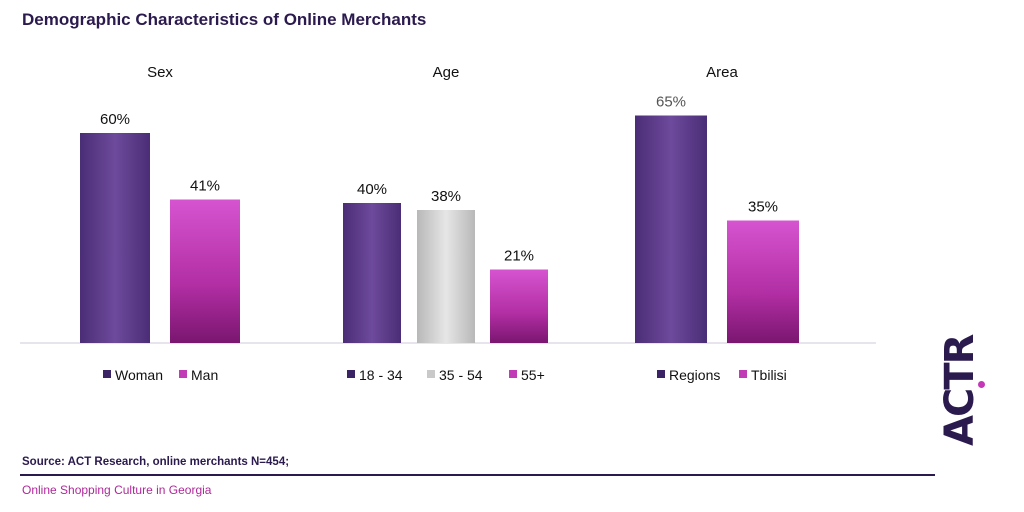  What do you see at coordinates (205, 186) in the screenshot?
I see `data-label: 41%` at bounding box center [205, 186].